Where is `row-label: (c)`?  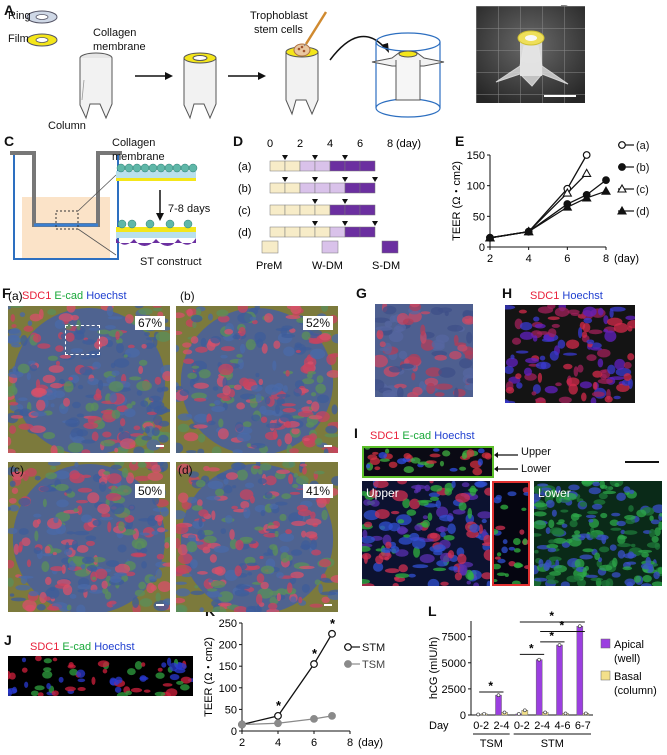
row-label: (c) is located at coordinates (244, 211).